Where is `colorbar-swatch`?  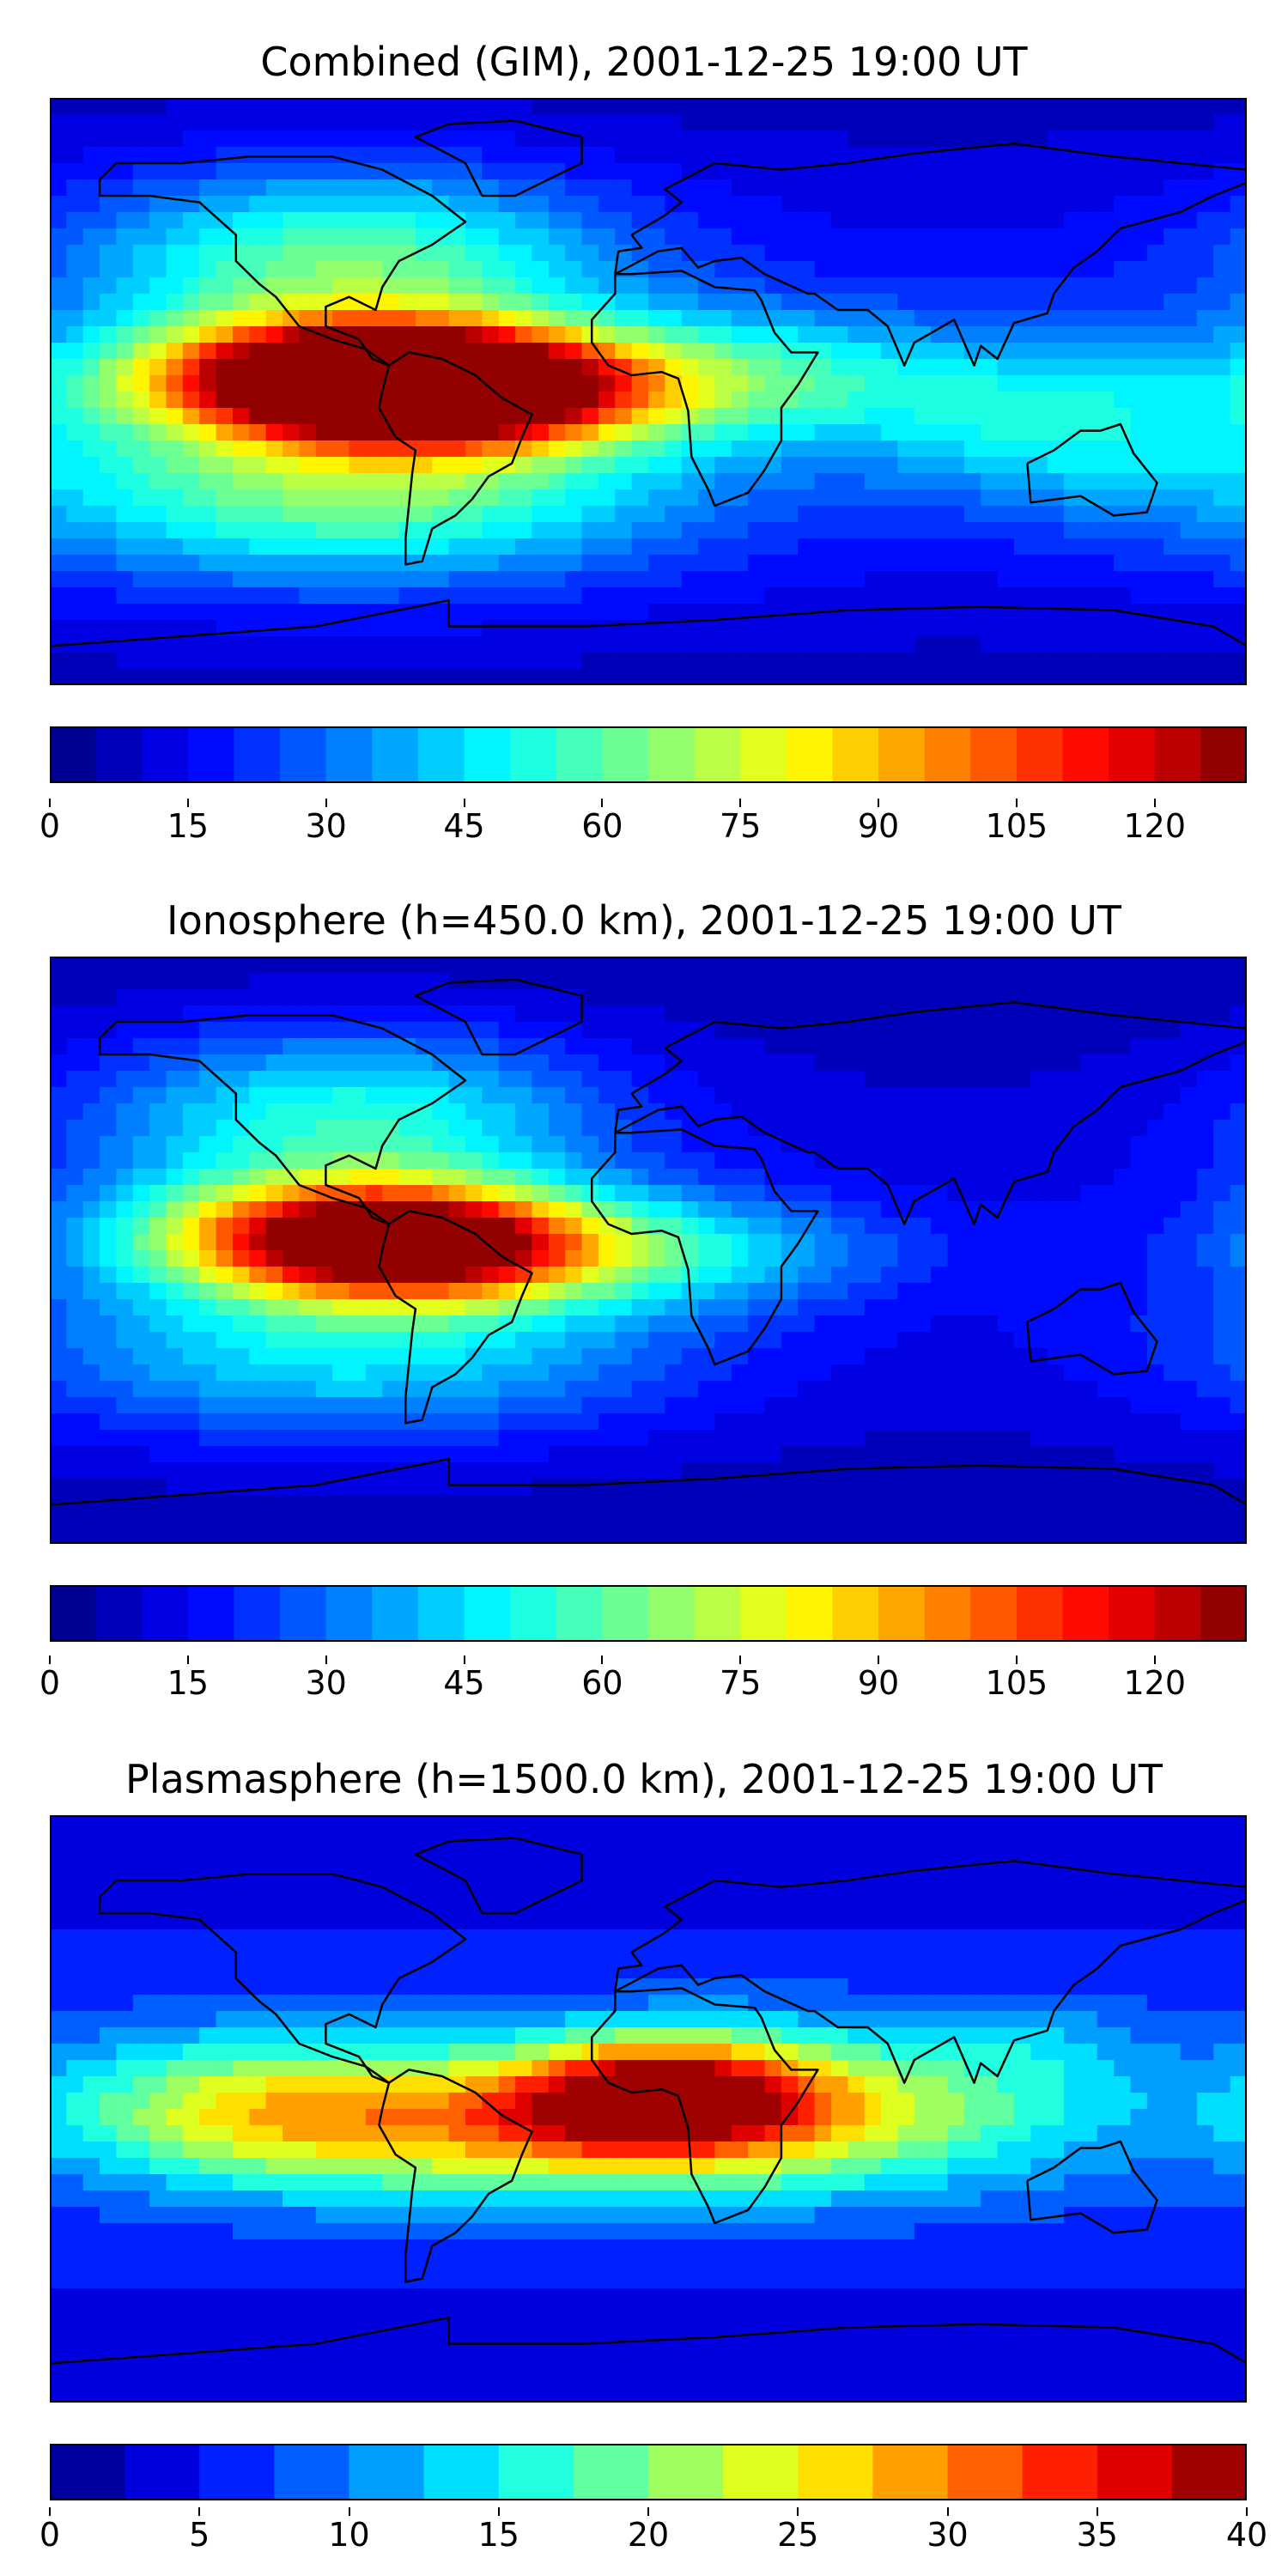
colorbar-swatch is located at coordinates (349, 755).